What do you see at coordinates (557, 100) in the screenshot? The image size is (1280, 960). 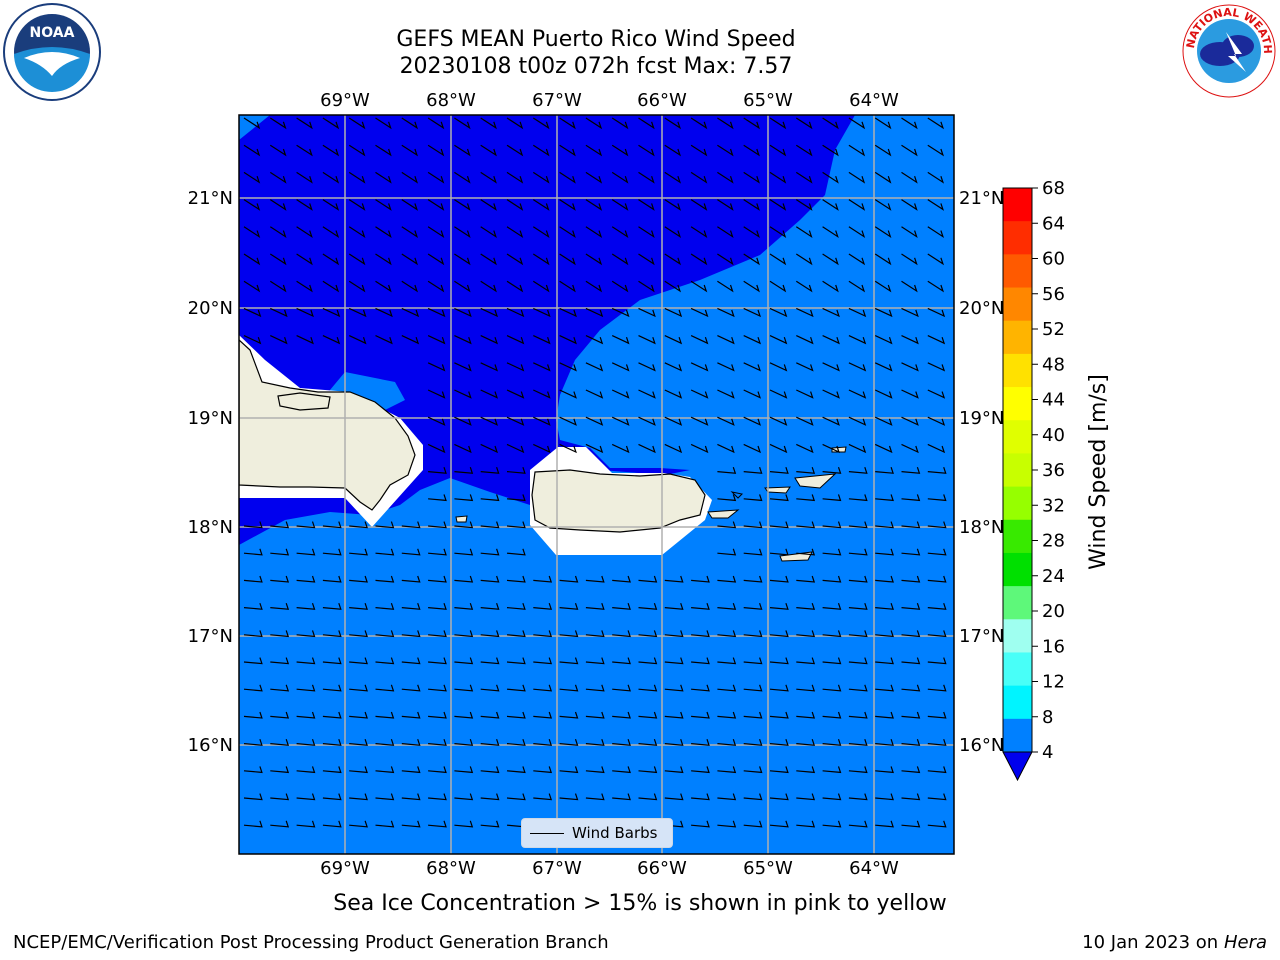 I see `lon-label-top: 67°W` at bounding box center [557, 100].